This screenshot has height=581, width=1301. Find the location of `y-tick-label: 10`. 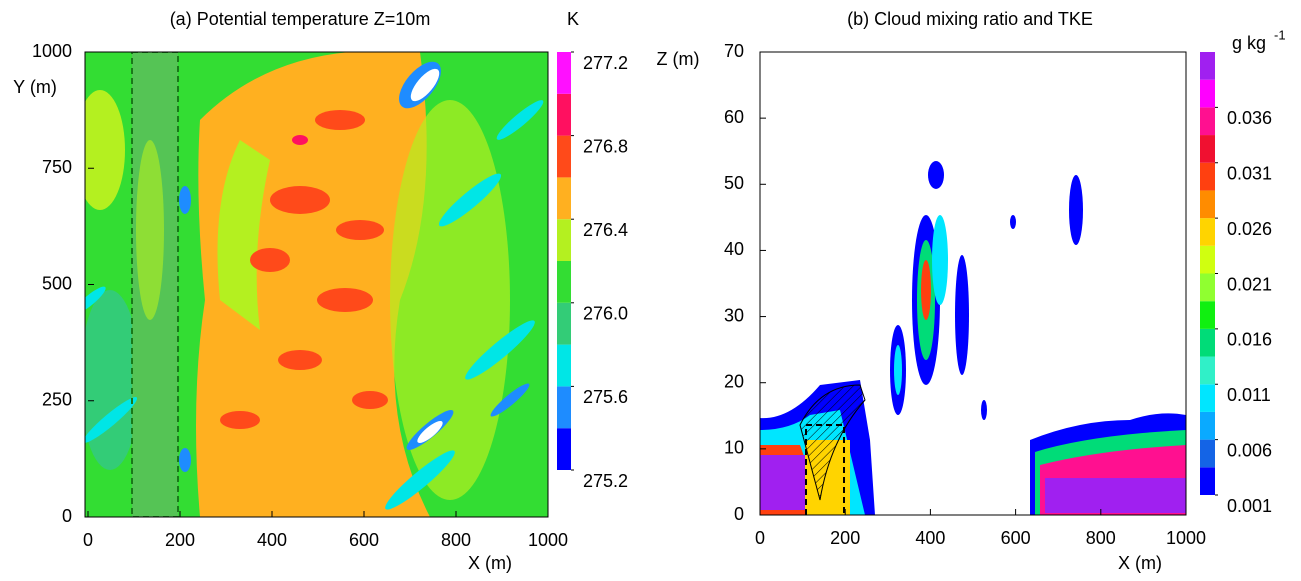

y-tick-label: 10 is located at coordinates (734, 448).